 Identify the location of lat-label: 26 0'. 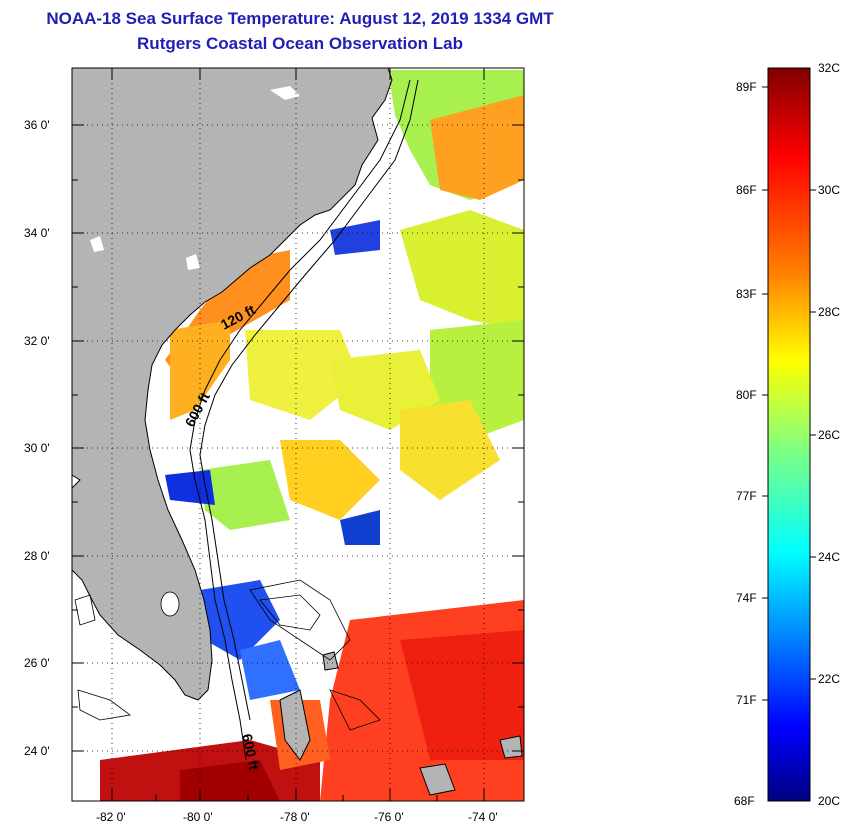
(37, 663).